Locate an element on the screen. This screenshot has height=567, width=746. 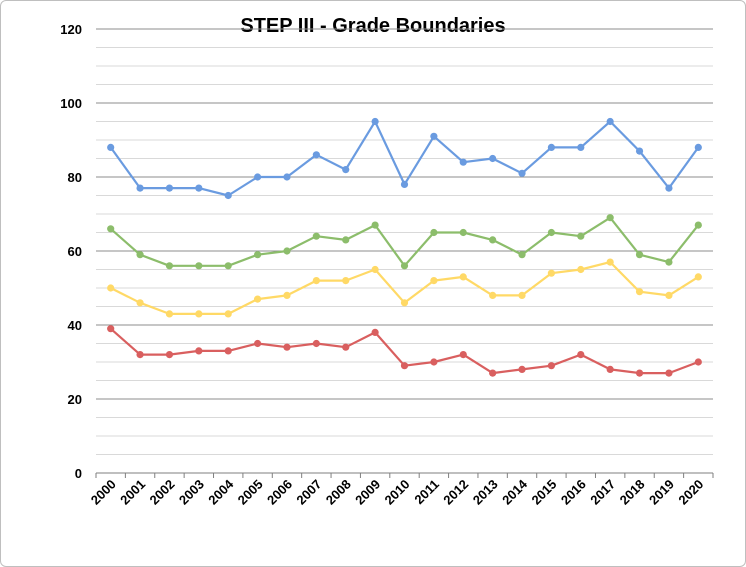
x-tick-label: 2012 is located at coordinates (455, 492).